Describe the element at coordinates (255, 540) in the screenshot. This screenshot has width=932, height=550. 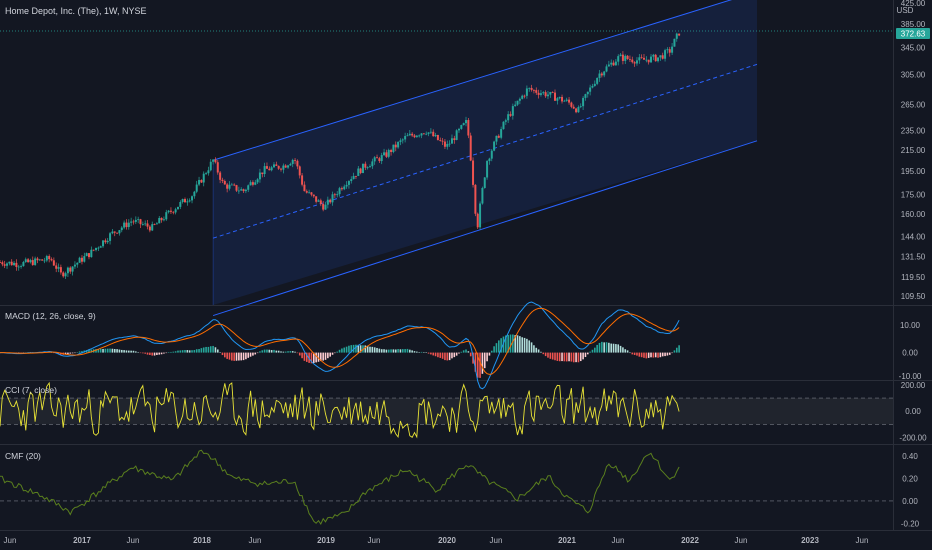
I see `time-axis-label: Jun` at that location.